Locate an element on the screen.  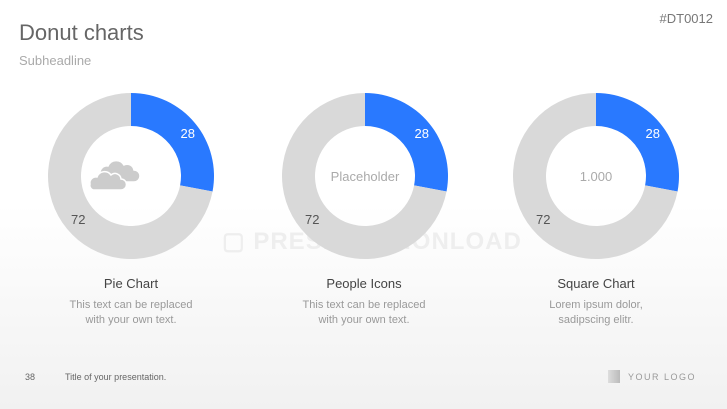
slide-title: Donut charts is located at coordinates (81, 32).